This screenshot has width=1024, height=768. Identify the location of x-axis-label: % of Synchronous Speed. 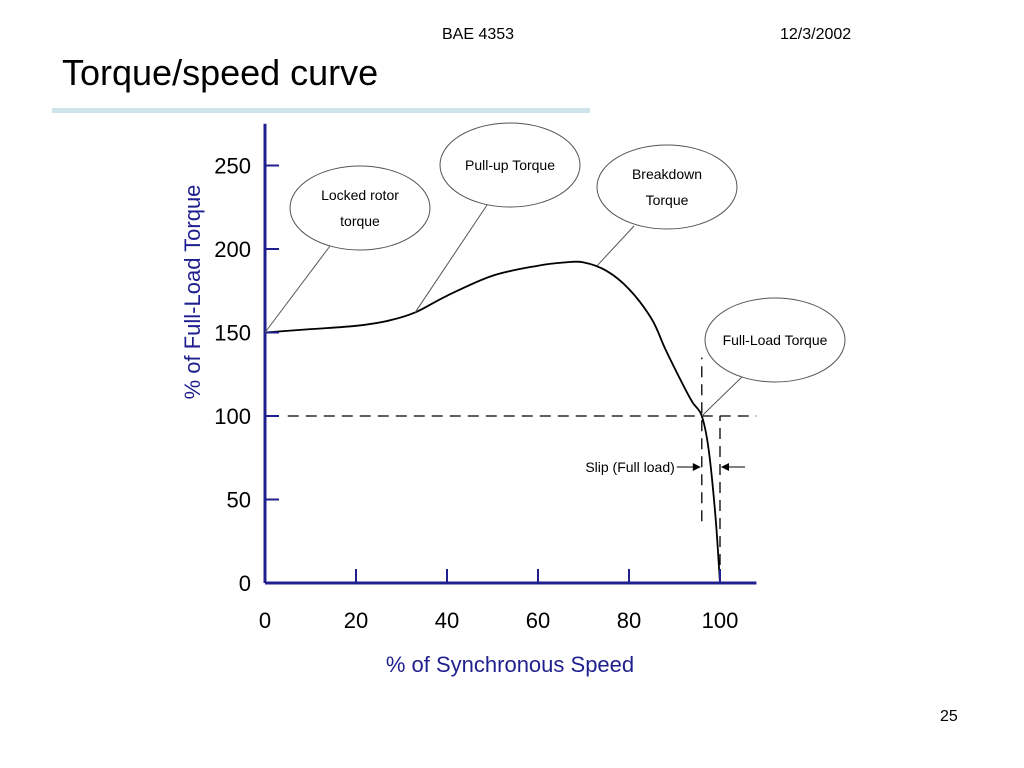
(510, 664).